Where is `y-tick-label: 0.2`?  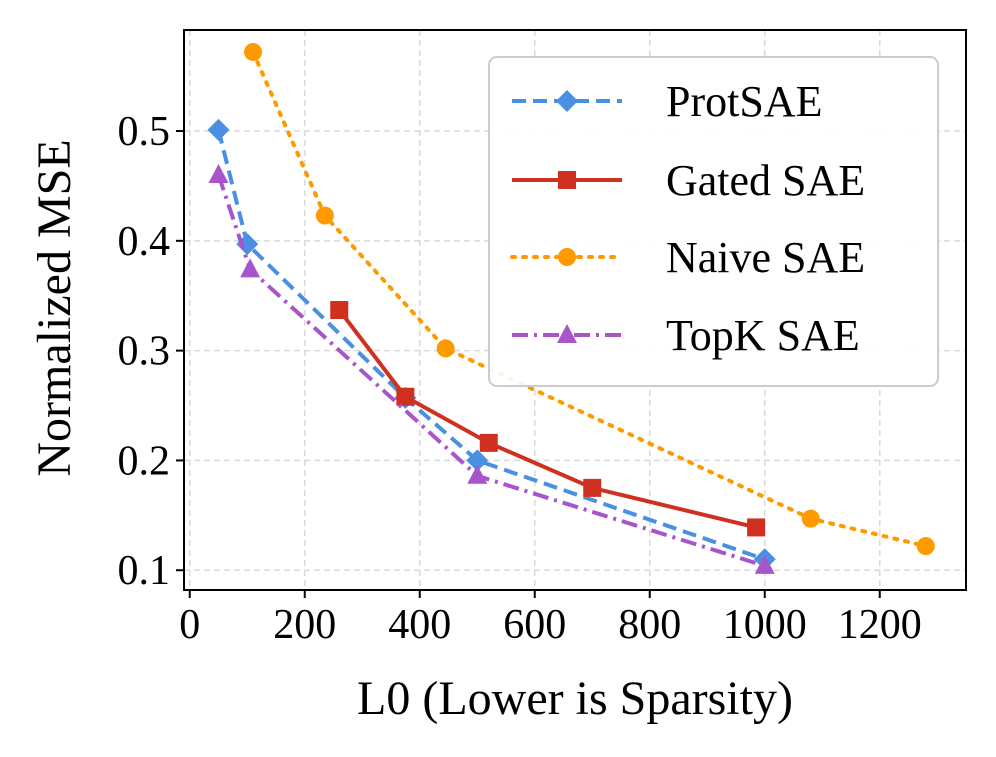
y-tick-label: 0.2 is located at coordinates (144, 461).